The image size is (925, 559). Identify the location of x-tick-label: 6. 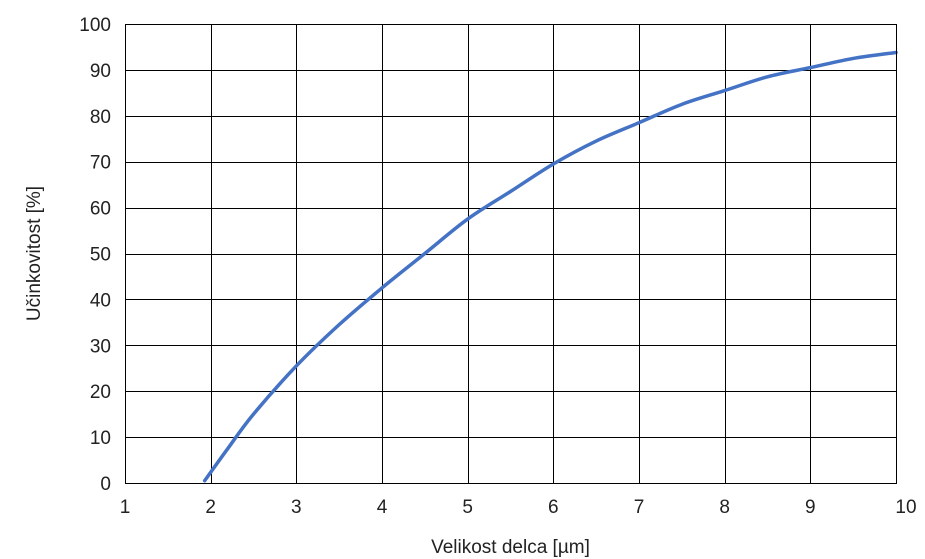
(553, 507).